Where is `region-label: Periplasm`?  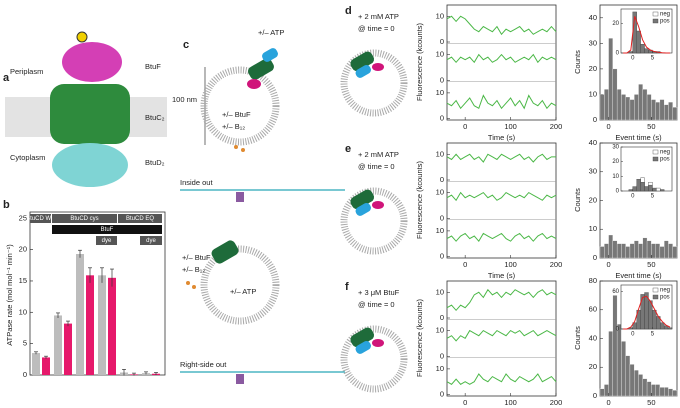
region-label: Periplasm is located at coordinates (26, 71).